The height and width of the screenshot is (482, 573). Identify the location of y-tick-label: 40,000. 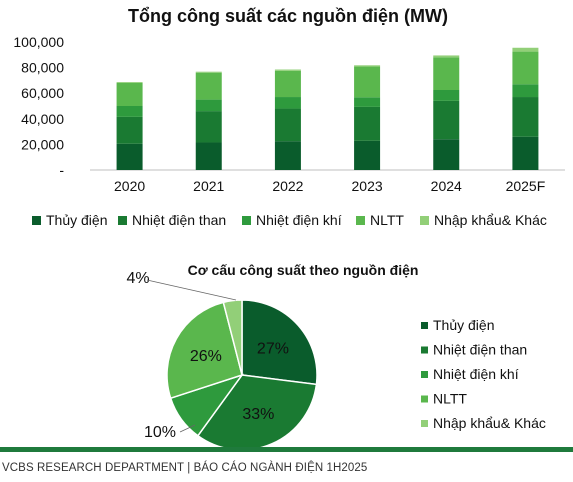
(42, 119).